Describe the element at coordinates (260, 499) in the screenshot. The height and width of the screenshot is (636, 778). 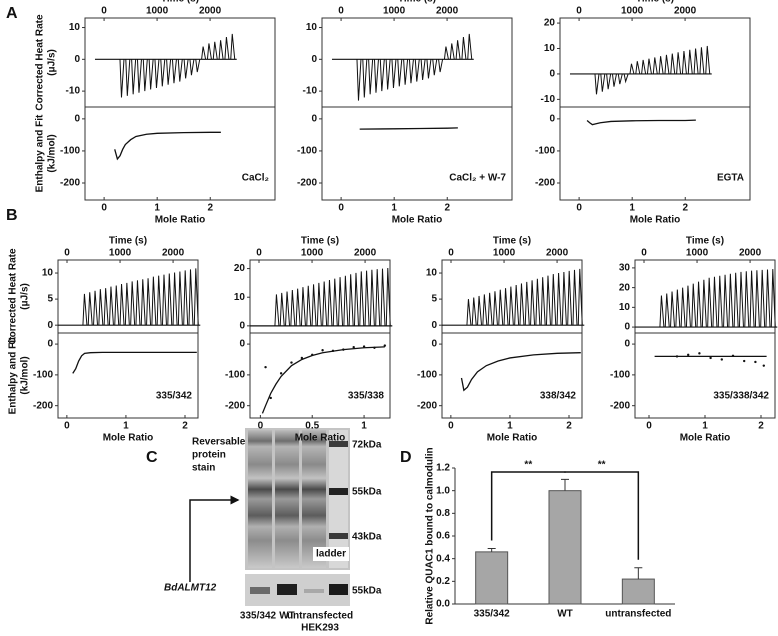
I see `lane` at that location.